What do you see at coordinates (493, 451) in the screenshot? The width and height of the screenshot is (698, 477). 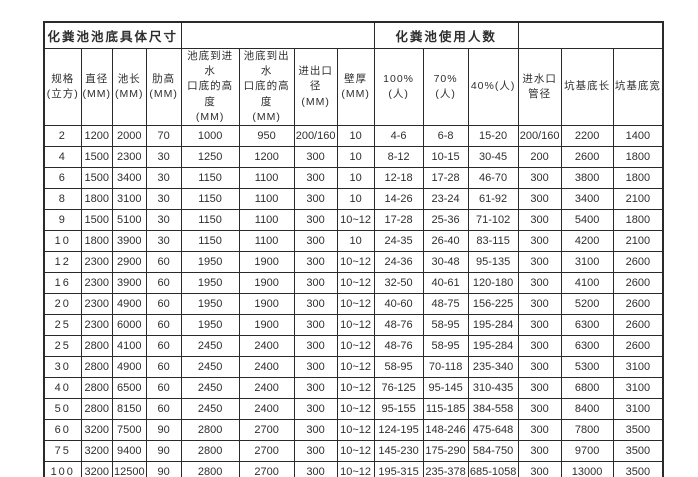 I see `table-cell: 584-750` at bounding box center [493, 451].